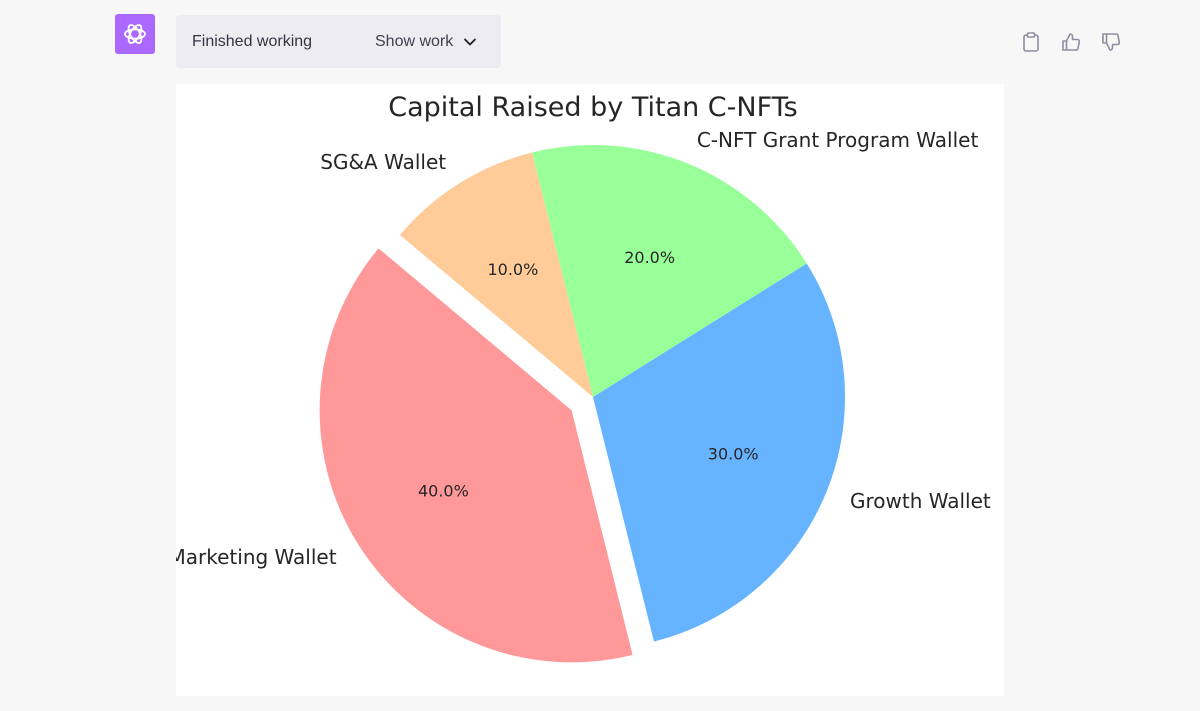  Describe the element at coordinates (414, 41) in the screenshot. I see `show-work-label: Show work` at that location.